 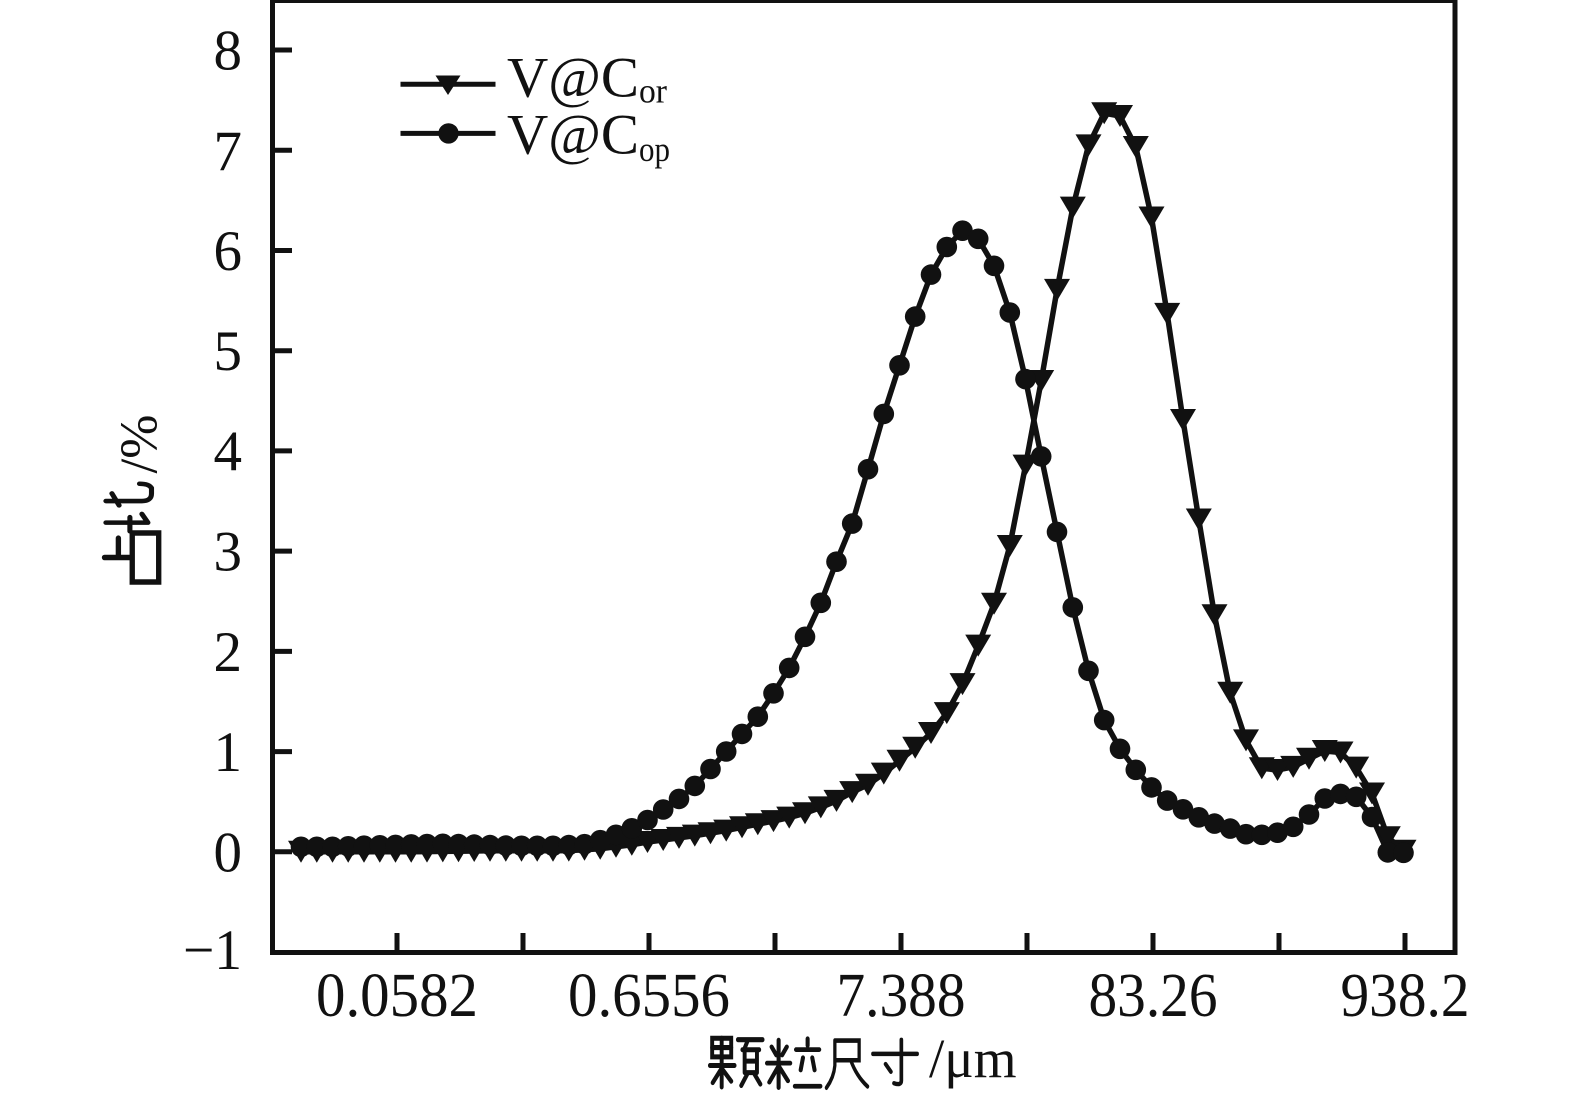 I want to click on svg-text: 0.6556, so click(x=649, y=996).